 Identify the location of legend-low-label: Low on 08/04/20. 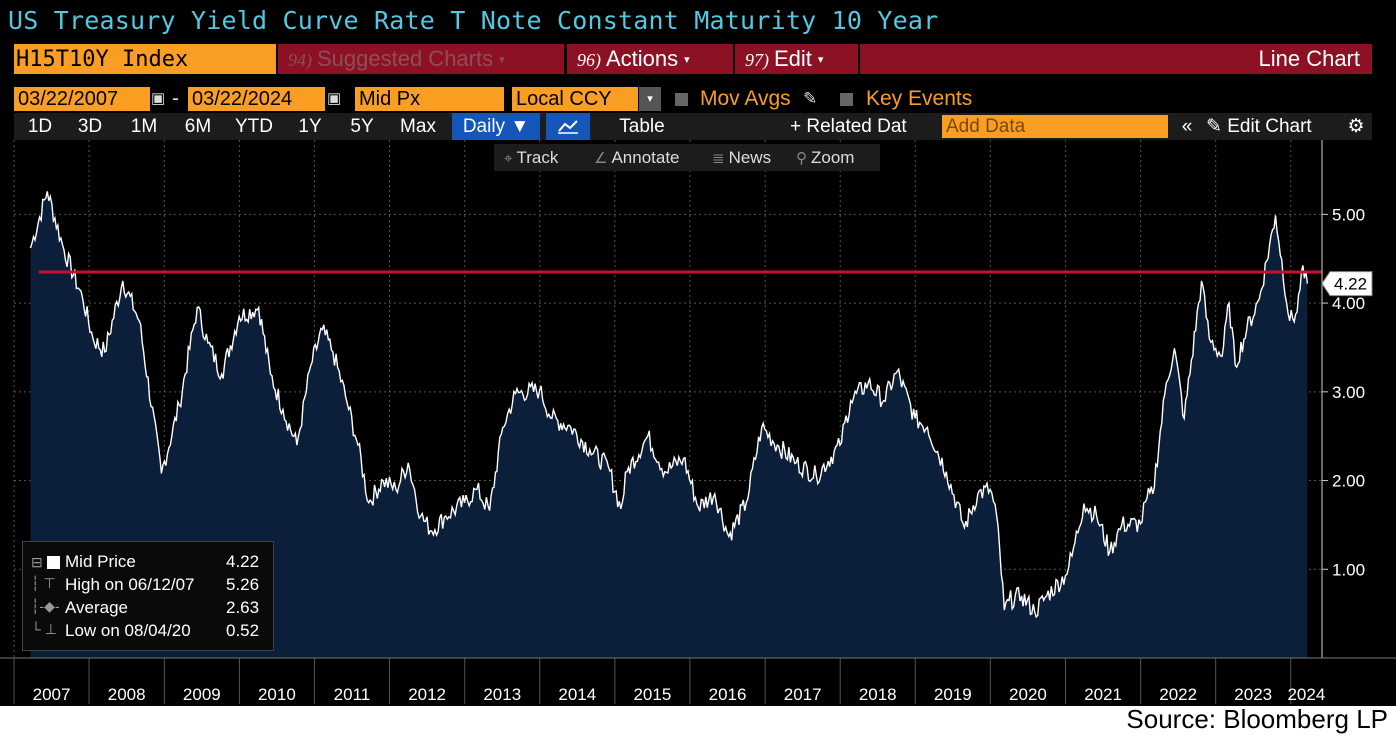
(128, 630).